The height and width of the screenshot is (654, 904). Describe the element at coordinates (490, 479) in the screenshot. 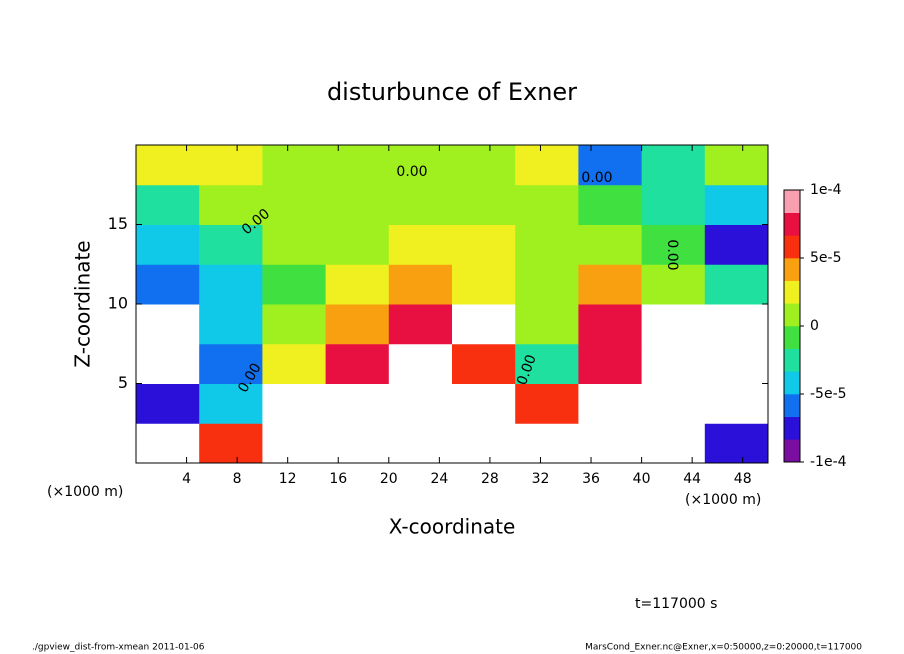

I see `x-tick-label: 28` at that location.